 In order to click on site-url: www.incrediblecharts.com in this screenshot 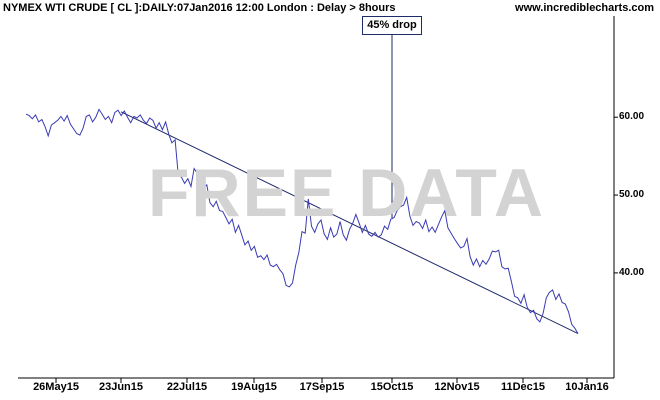, I will do `click(584, 8)`.